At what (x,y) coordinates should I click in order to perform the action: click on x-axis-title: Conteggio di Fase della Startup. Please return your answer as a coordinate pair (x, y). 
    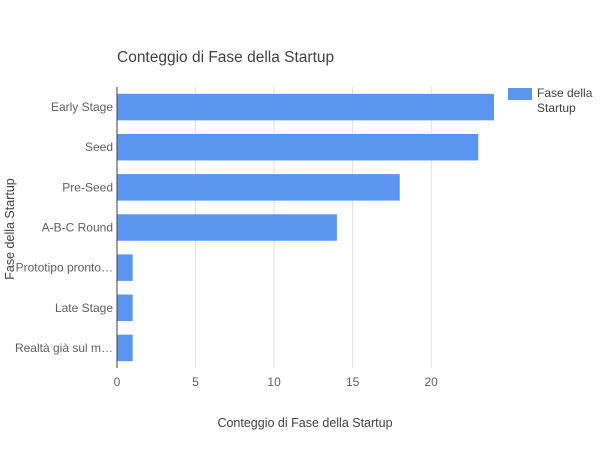
    Looking at the image, I should click on (305, 423).